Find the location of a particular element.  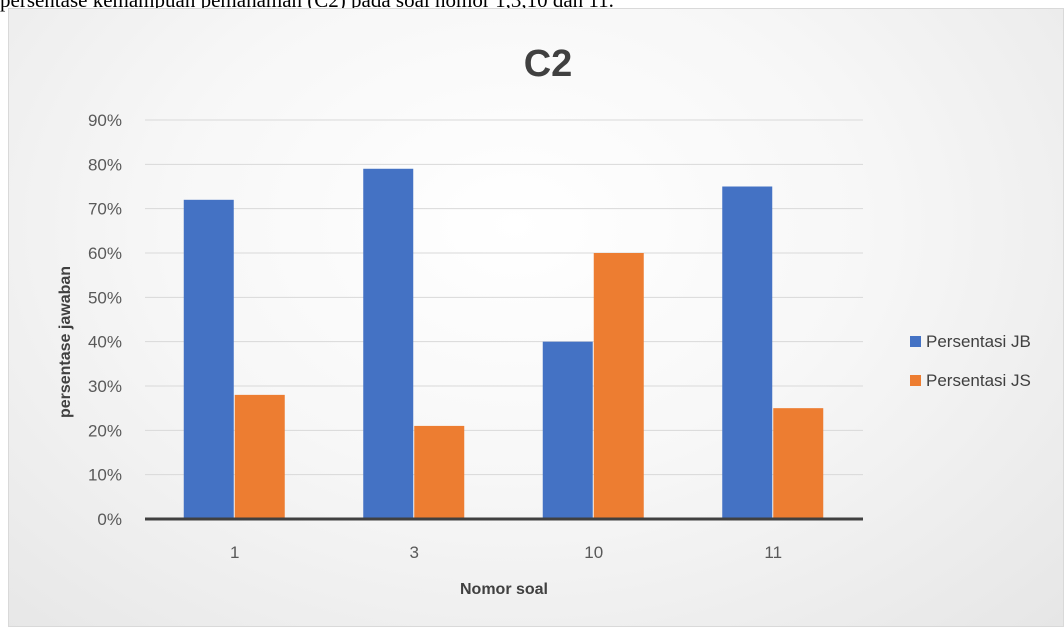

x-tick-label: 1 is located at coordinates (234, 552).